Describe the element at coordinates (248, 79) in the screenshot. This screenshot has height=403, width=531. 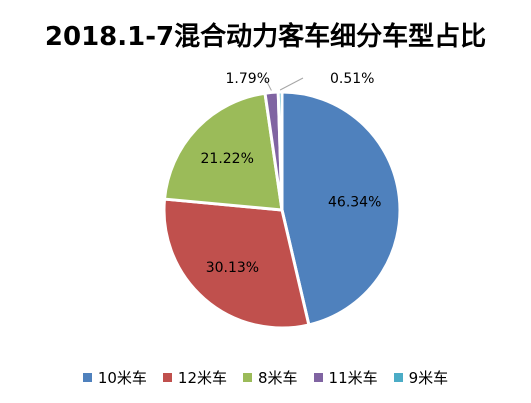
I see `data-label-4: 1.79%` at that location.